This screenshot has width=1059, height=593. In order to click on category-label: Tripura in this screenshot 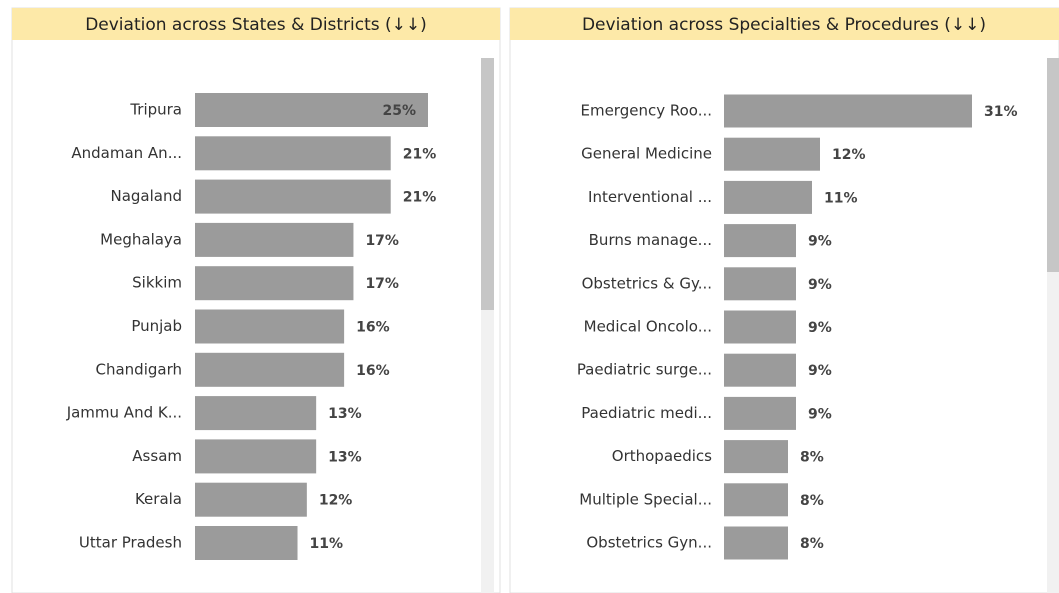, I will do `click(155, 110)`.